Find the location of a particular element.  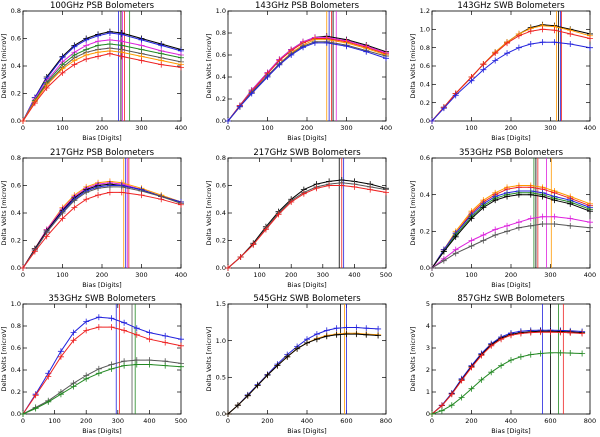

panel-title: 353GHz SWB Bolometers is located at coordinates (102, 299).